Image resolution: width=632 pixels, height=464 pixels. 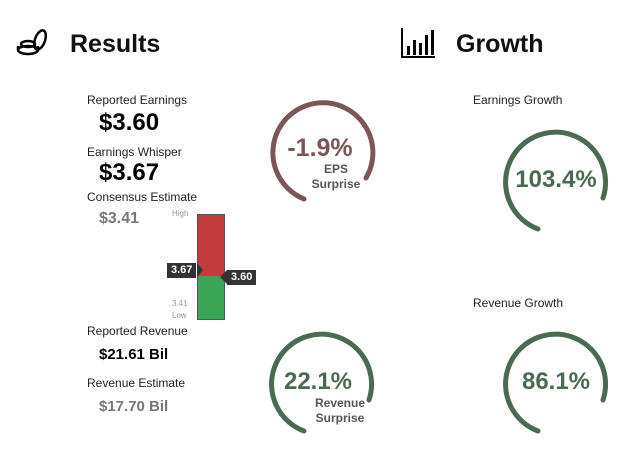 I want to click on bar-chart-icon, so click(x=418, y=43).